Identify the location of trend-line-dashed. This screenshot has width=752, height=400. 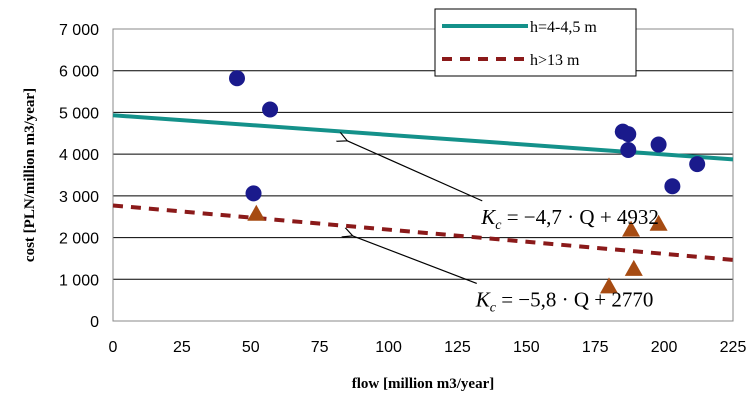
(423, 232).